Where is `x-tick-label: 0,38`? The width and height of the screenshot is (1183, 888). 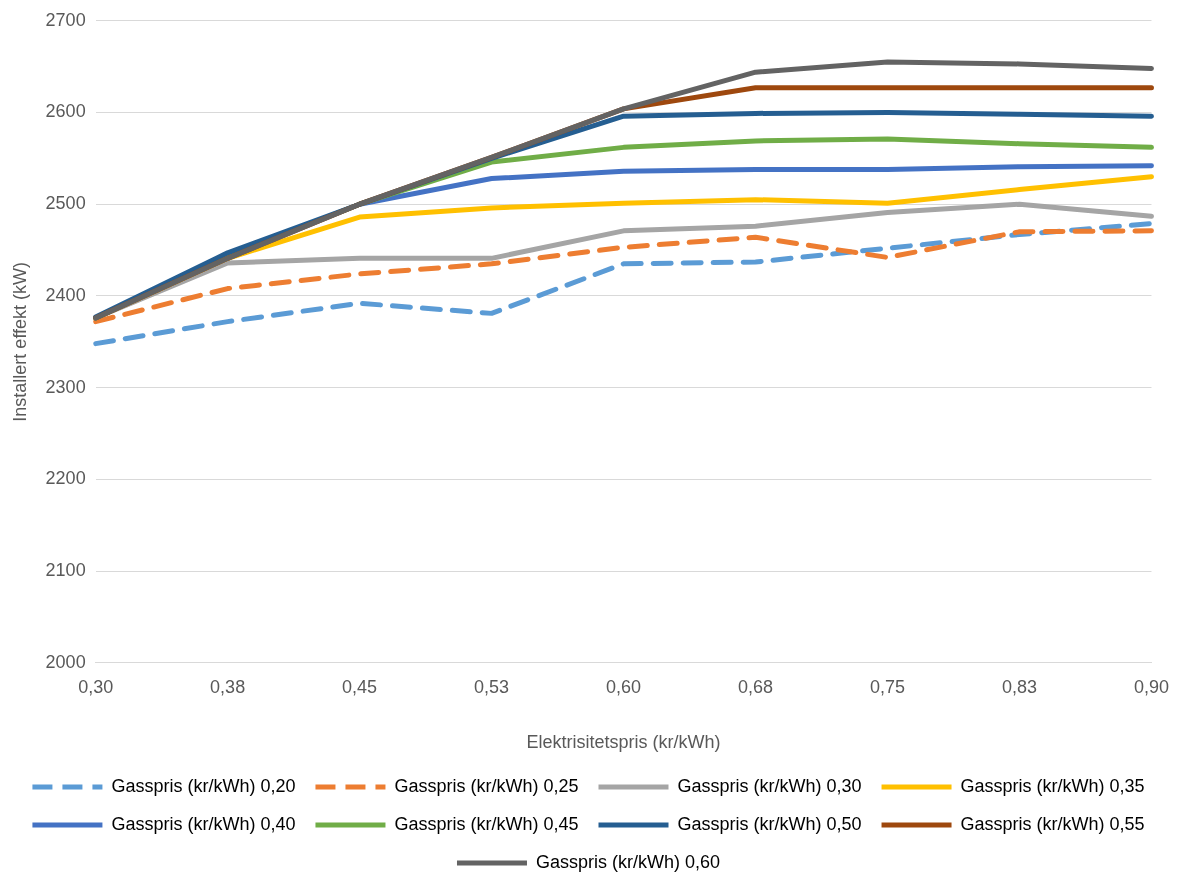
x-tick-label: 0,38 is located at coordinates (228, 686).